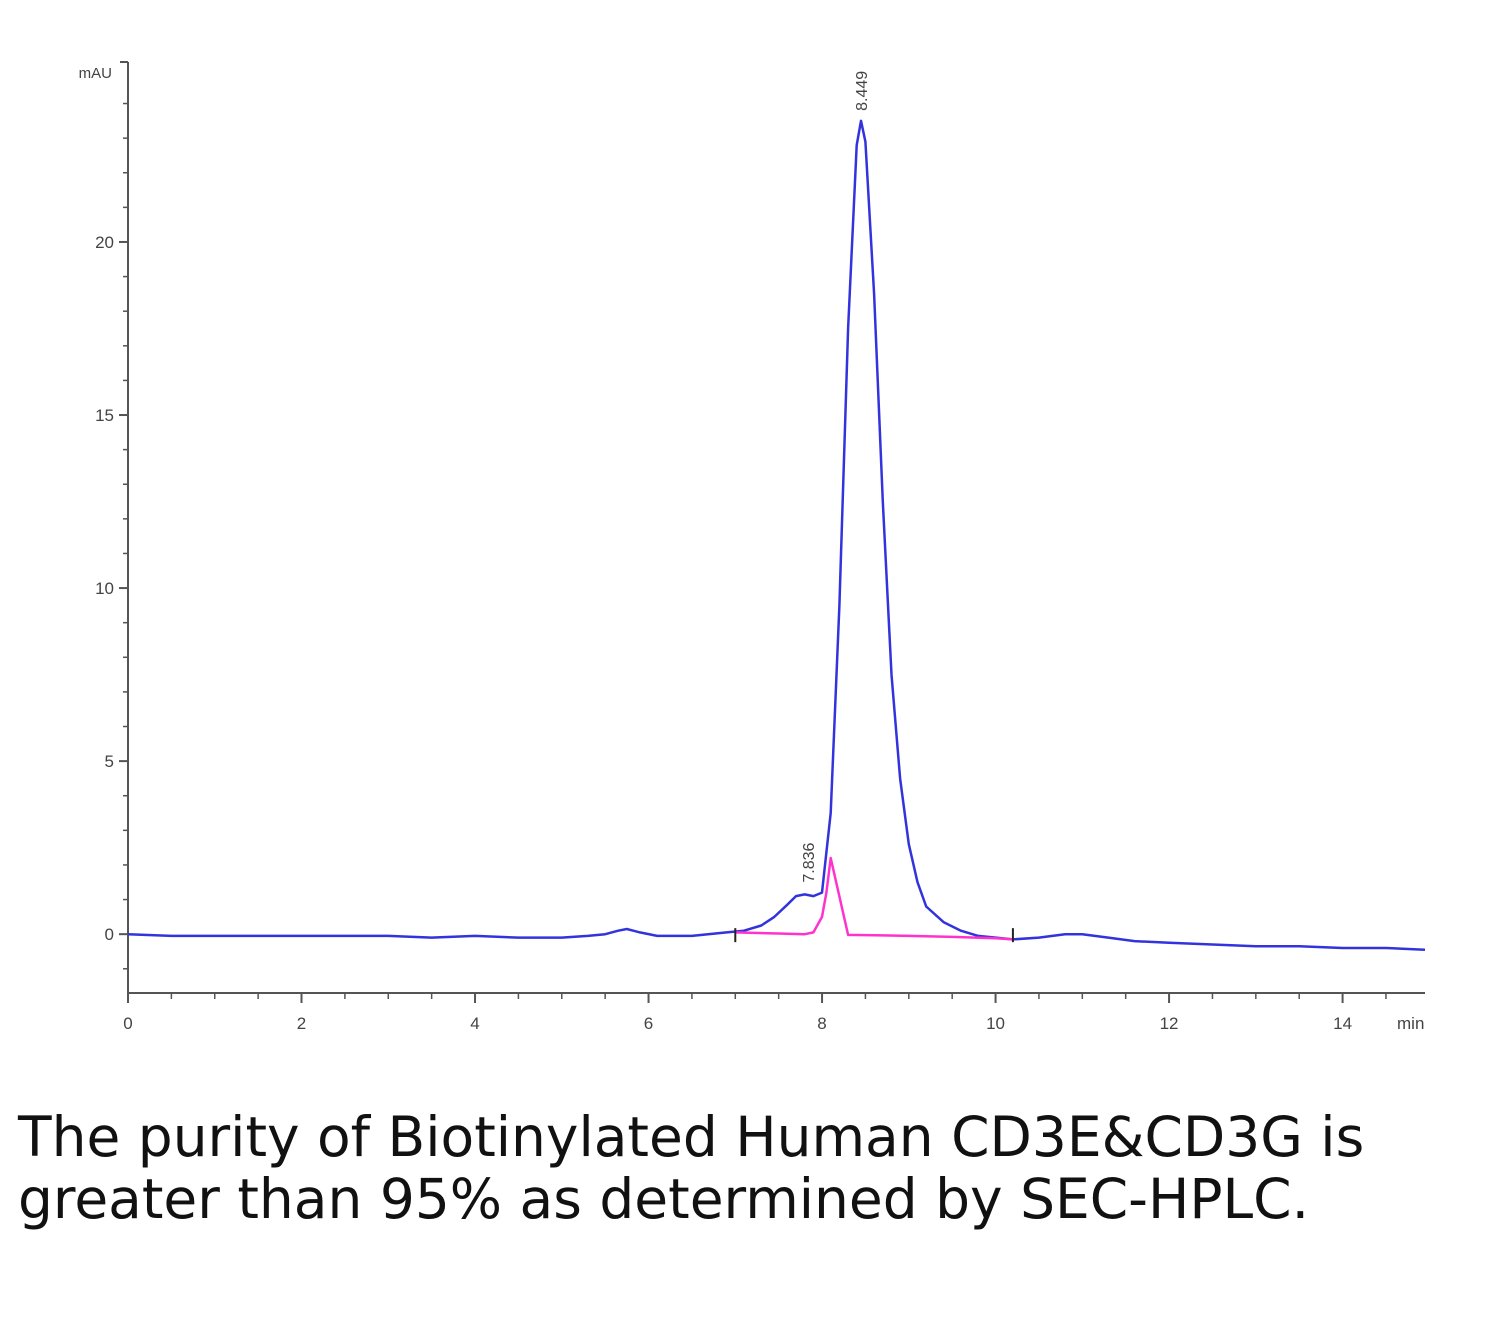 Image resolution: width=1500 pixels, height=1318 pixels. Describe the element at coordinates (104, 415) in the screenshot. I see `y-tick-label: 15` at that location.